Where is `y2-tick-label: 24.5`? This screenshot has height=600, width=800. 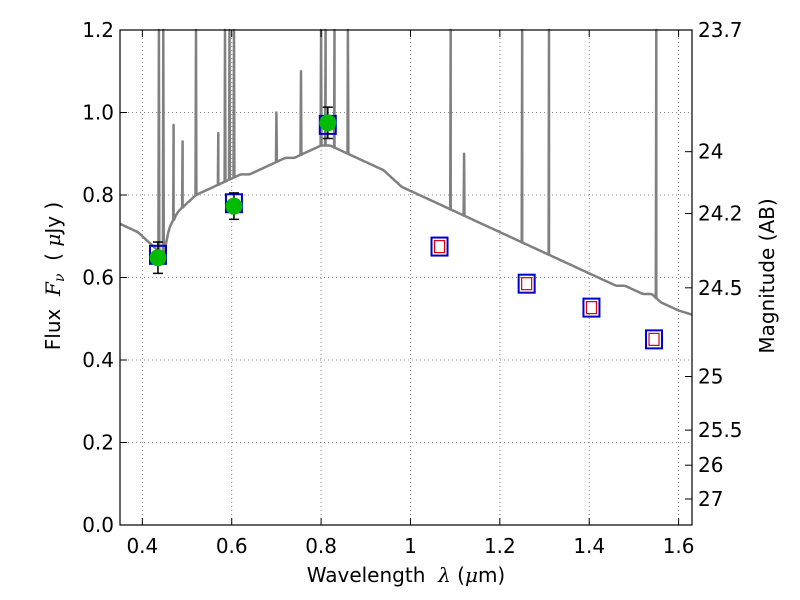 y2-tick-label: 24.5 is located at coordinates (720, 288).